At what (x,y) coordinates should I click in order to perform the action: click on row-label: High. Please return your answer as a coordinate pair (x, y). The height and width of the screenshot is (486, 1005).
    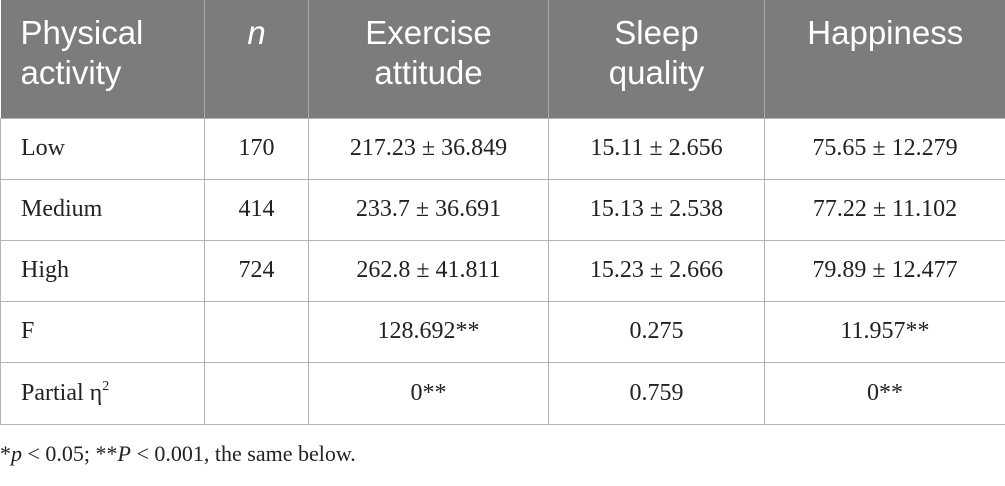
    Looking at the image, I should click on (102, 270).